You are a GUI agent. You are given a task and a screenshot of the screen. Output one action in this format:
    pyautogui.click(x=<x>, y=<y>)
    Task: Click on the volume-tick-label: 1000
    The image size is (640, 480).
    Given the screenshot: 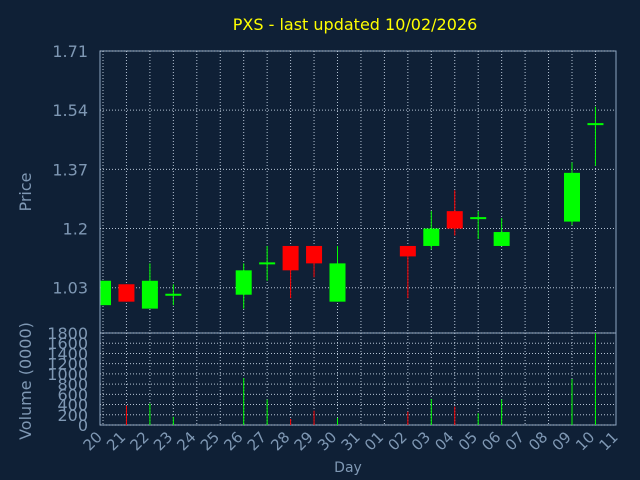 What is the action you would take?
    pyautogui.click(x=67, y=374)
    